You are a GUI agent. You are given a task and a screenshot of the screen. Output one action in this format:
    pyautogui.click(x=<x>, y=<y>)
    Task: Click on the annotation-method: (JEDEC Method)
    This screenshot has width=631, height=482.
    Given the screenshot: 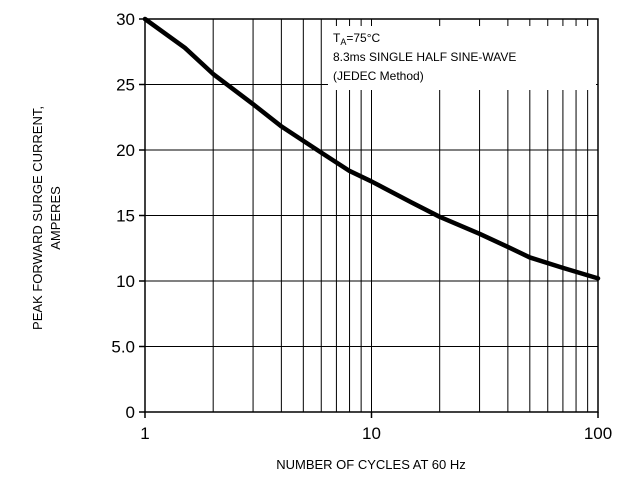 What is the action you would take?
    pyautogui.click(x=378, y=76)
    